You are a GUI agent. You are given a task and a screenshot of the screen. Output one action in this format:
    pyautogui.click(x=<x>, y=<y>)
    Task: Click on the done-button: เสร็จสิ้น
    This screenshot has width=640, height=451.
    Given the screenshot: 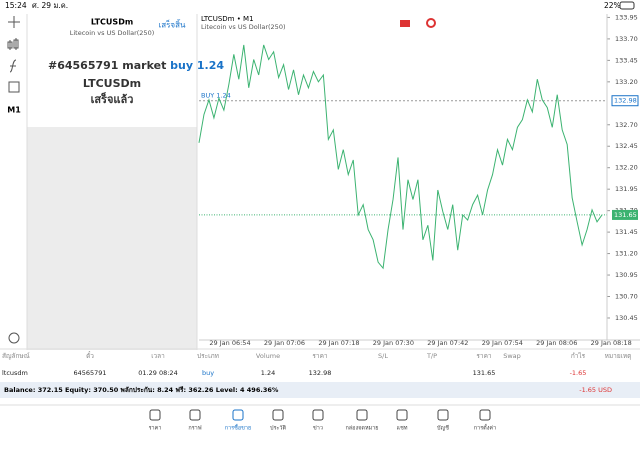 What is the action you would take?
    pyautogui.click(x=172, y=24)
    